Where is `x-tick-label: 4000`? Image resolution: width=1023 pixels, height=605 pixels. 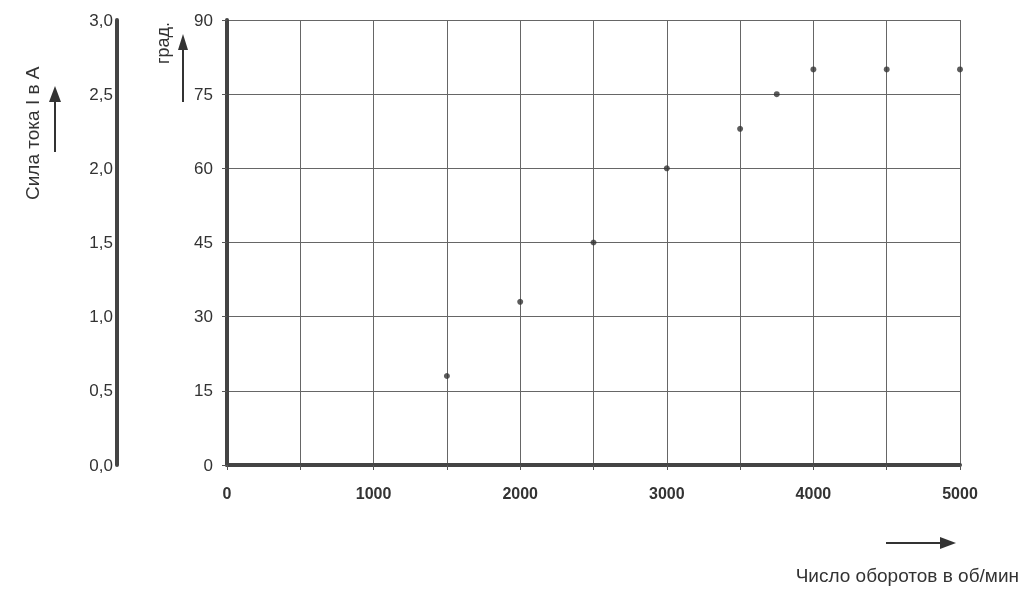
x-tick-label: 4000 is located at coordinates (813, 493).